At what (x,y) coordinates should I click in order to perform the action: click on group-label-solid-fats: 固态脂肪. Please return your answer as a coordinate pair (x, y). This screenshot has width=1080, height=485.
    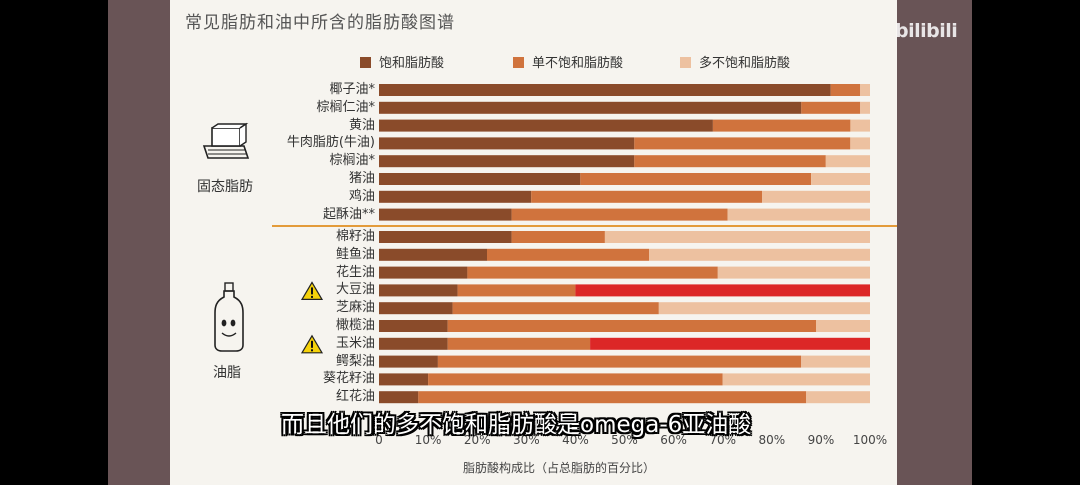
    Looking at the image, I should click on (225, 187).